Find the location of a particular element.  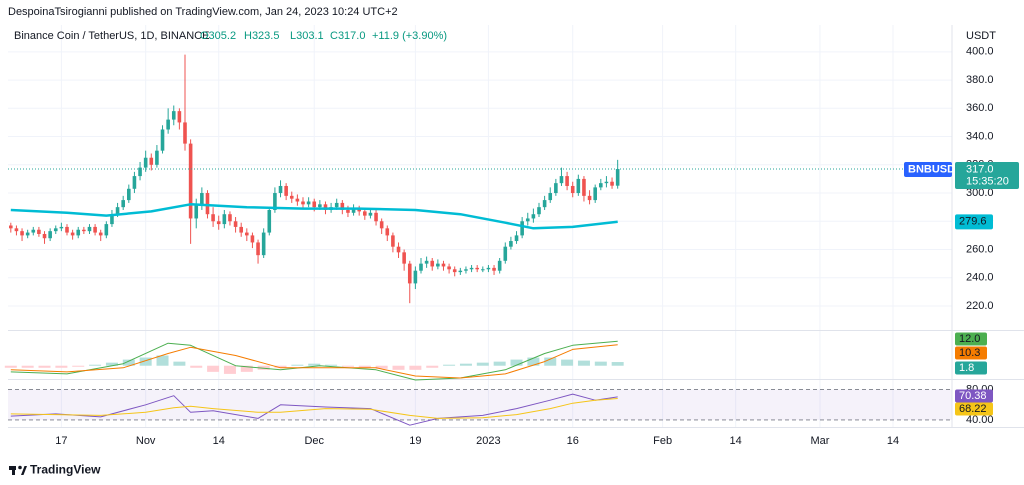

y-tick-label: 300.0 is located at coordinates (980, 193).